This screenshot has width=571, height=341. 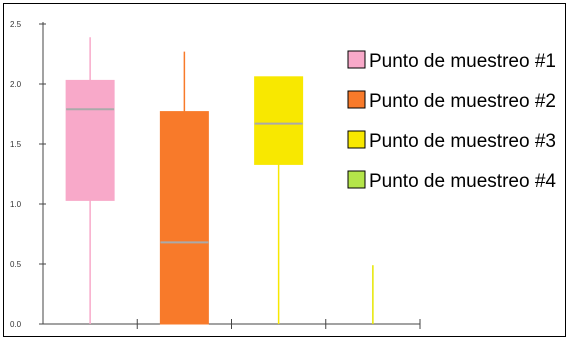 I want to click on legend-label: Punto de muestreo #2, so click(x=462, y=101).